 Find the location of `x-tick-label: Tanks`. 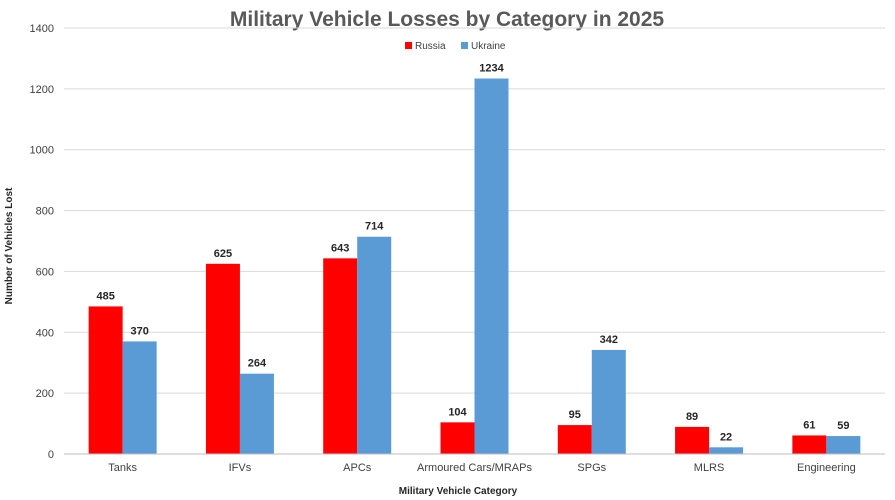

x-tick-label: Tanks is located at coordinates (122, 468).